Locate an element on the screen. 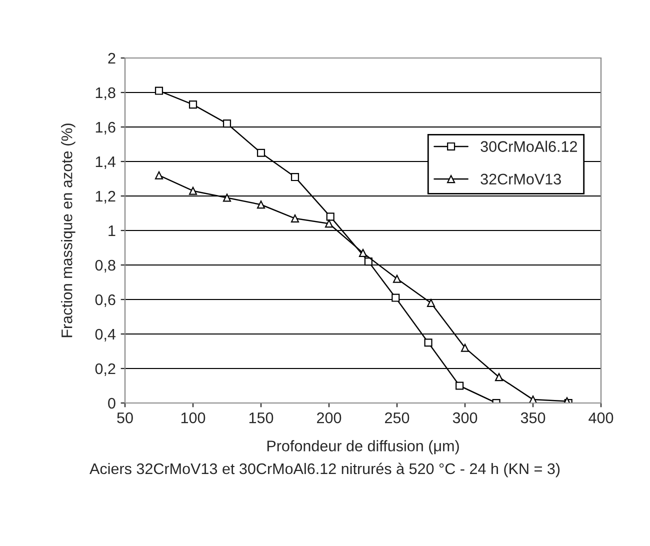  x-tick-label: 250 is located at coordinates (397, 418).